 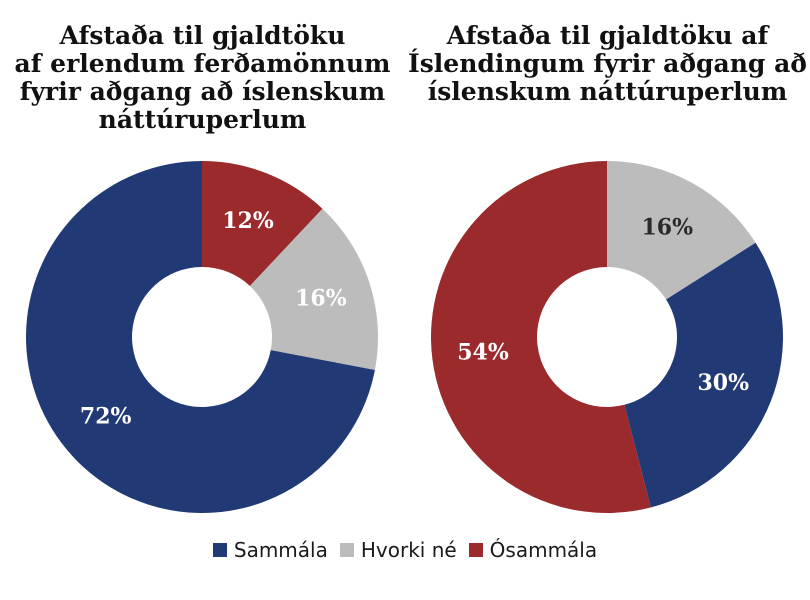 I want to click on legend-label: Hvorki né, so click(x=408, y=550).